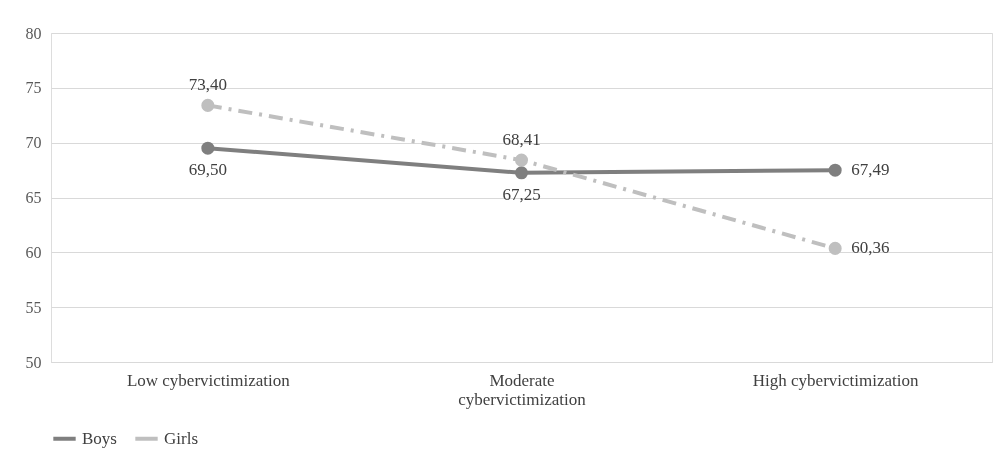 The width and height of the screenshot is (1004, 462). Describe the element at coordinates (33, 252) in the screenshot. I see `y-tick-label: 60` at that location.